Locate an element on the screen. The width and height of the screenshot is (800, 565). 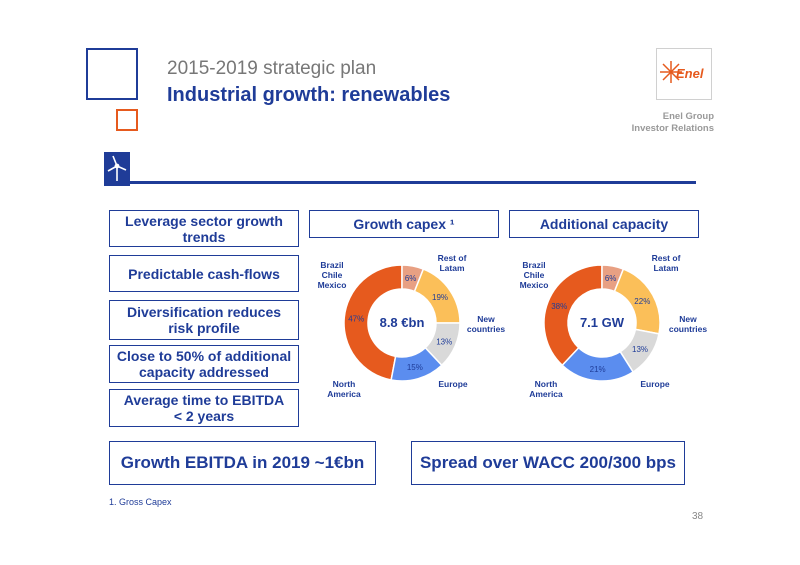
left-box-1-line2: trends is located at coordinates (204, 236).